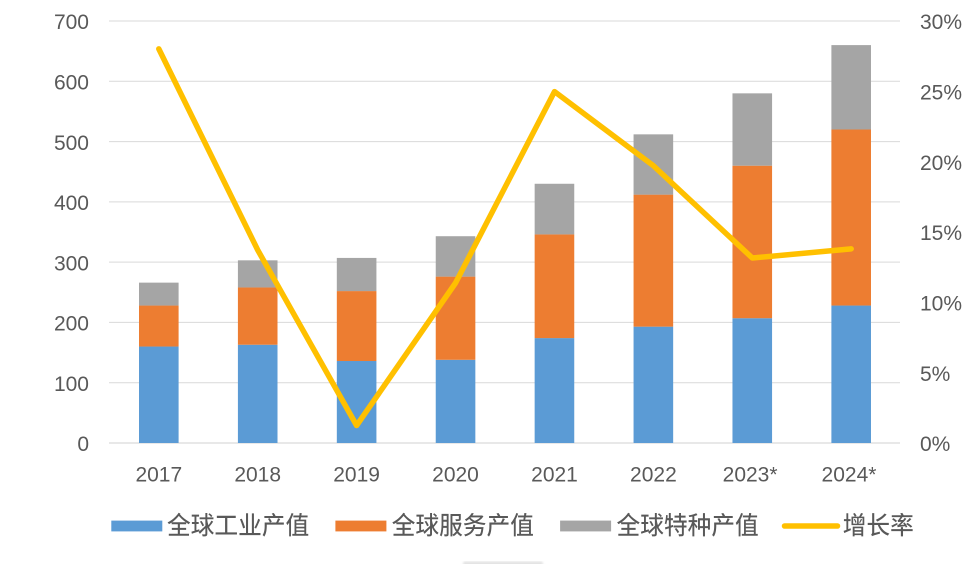  What do you see at coordinates (941, 233) in the screenshot?
I see `svg-text: 15%` at bounding box center [941, 233].